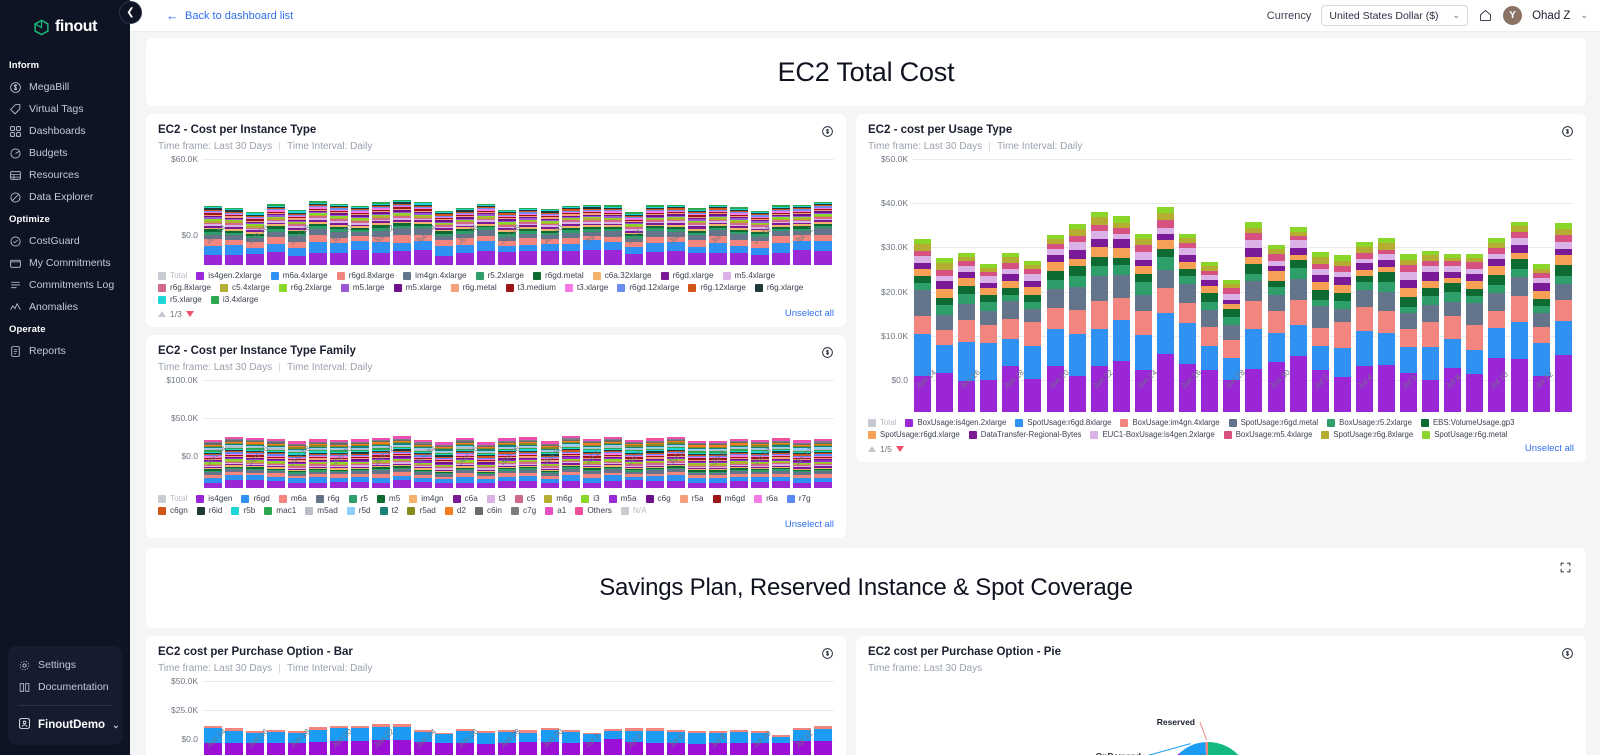 This screenshot has height=755, width=1600. What do you see at coordinates (435, 275) in the screenshot?
I see `legend-item: im4gn.4xlarge` at bounding box center [435, 275].